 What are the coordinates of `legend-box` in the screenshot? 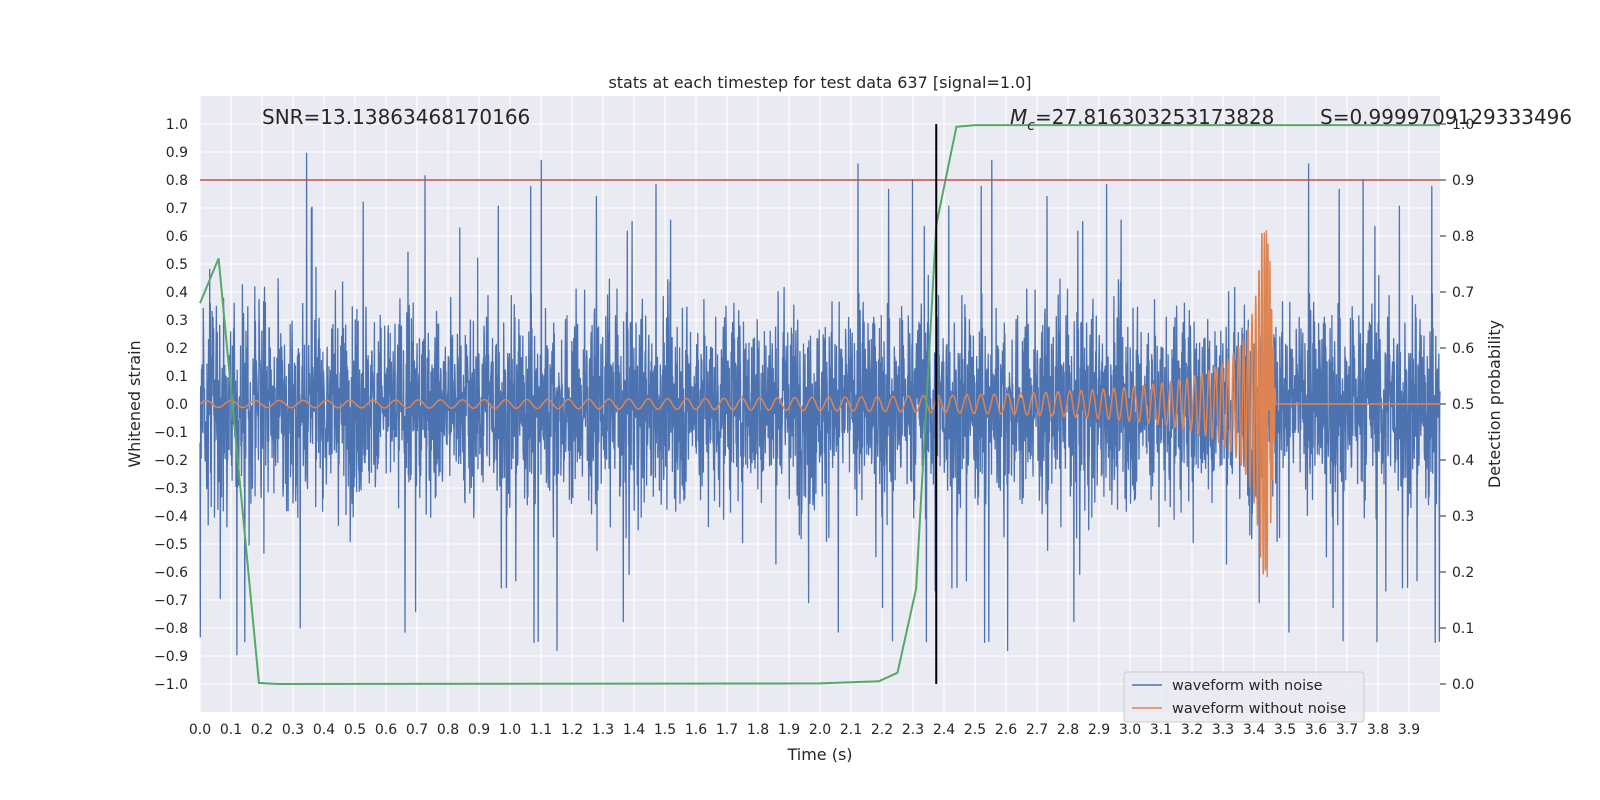 It's located at (1244, 697).